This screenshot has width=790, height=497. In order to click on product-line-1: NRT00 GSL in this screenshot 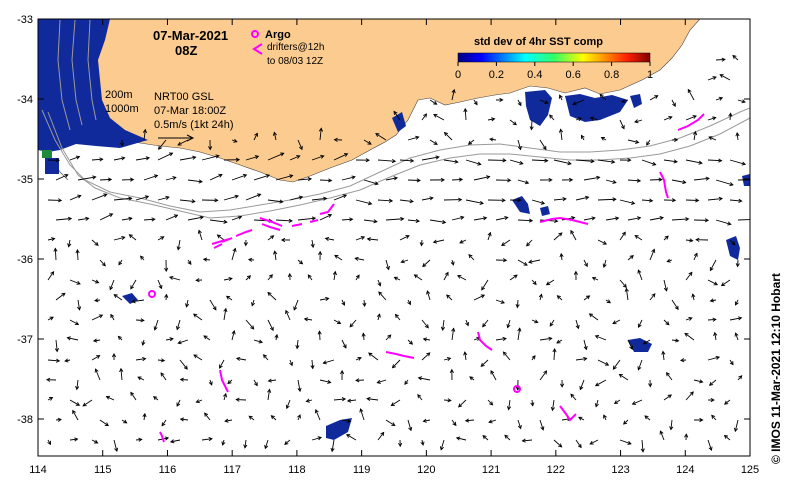, I will do `click(184, 97)`.